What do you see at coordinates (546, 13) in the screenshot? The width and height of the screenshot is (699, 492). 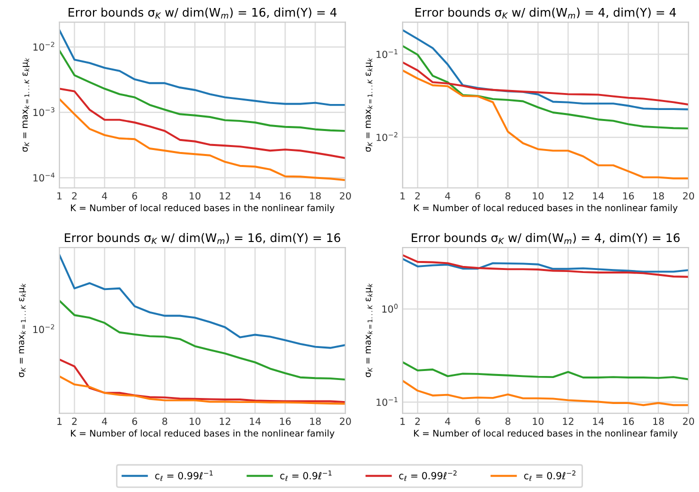 I see `chart-title: Error bounds σ$_{K}$ w/ dim(W$_{m}$) = 4, dim(Y) = 4` at bounding box center [546, 13].